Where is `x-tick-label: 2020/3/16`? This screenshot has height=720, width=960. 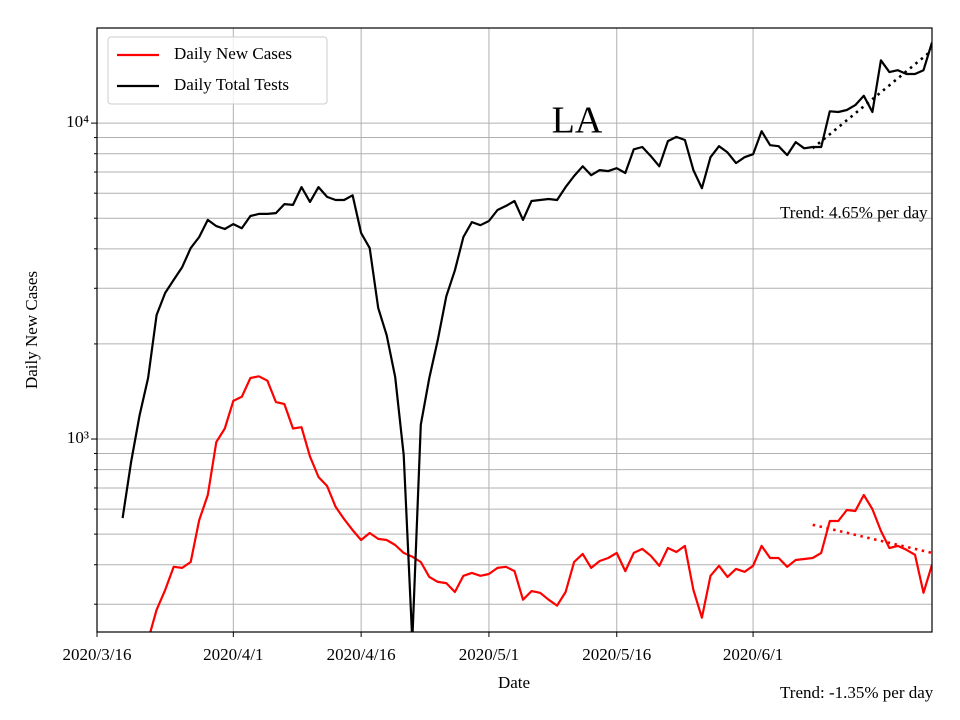
x-tick-label: 2020/3/16 is located at coordinates (97, 654).